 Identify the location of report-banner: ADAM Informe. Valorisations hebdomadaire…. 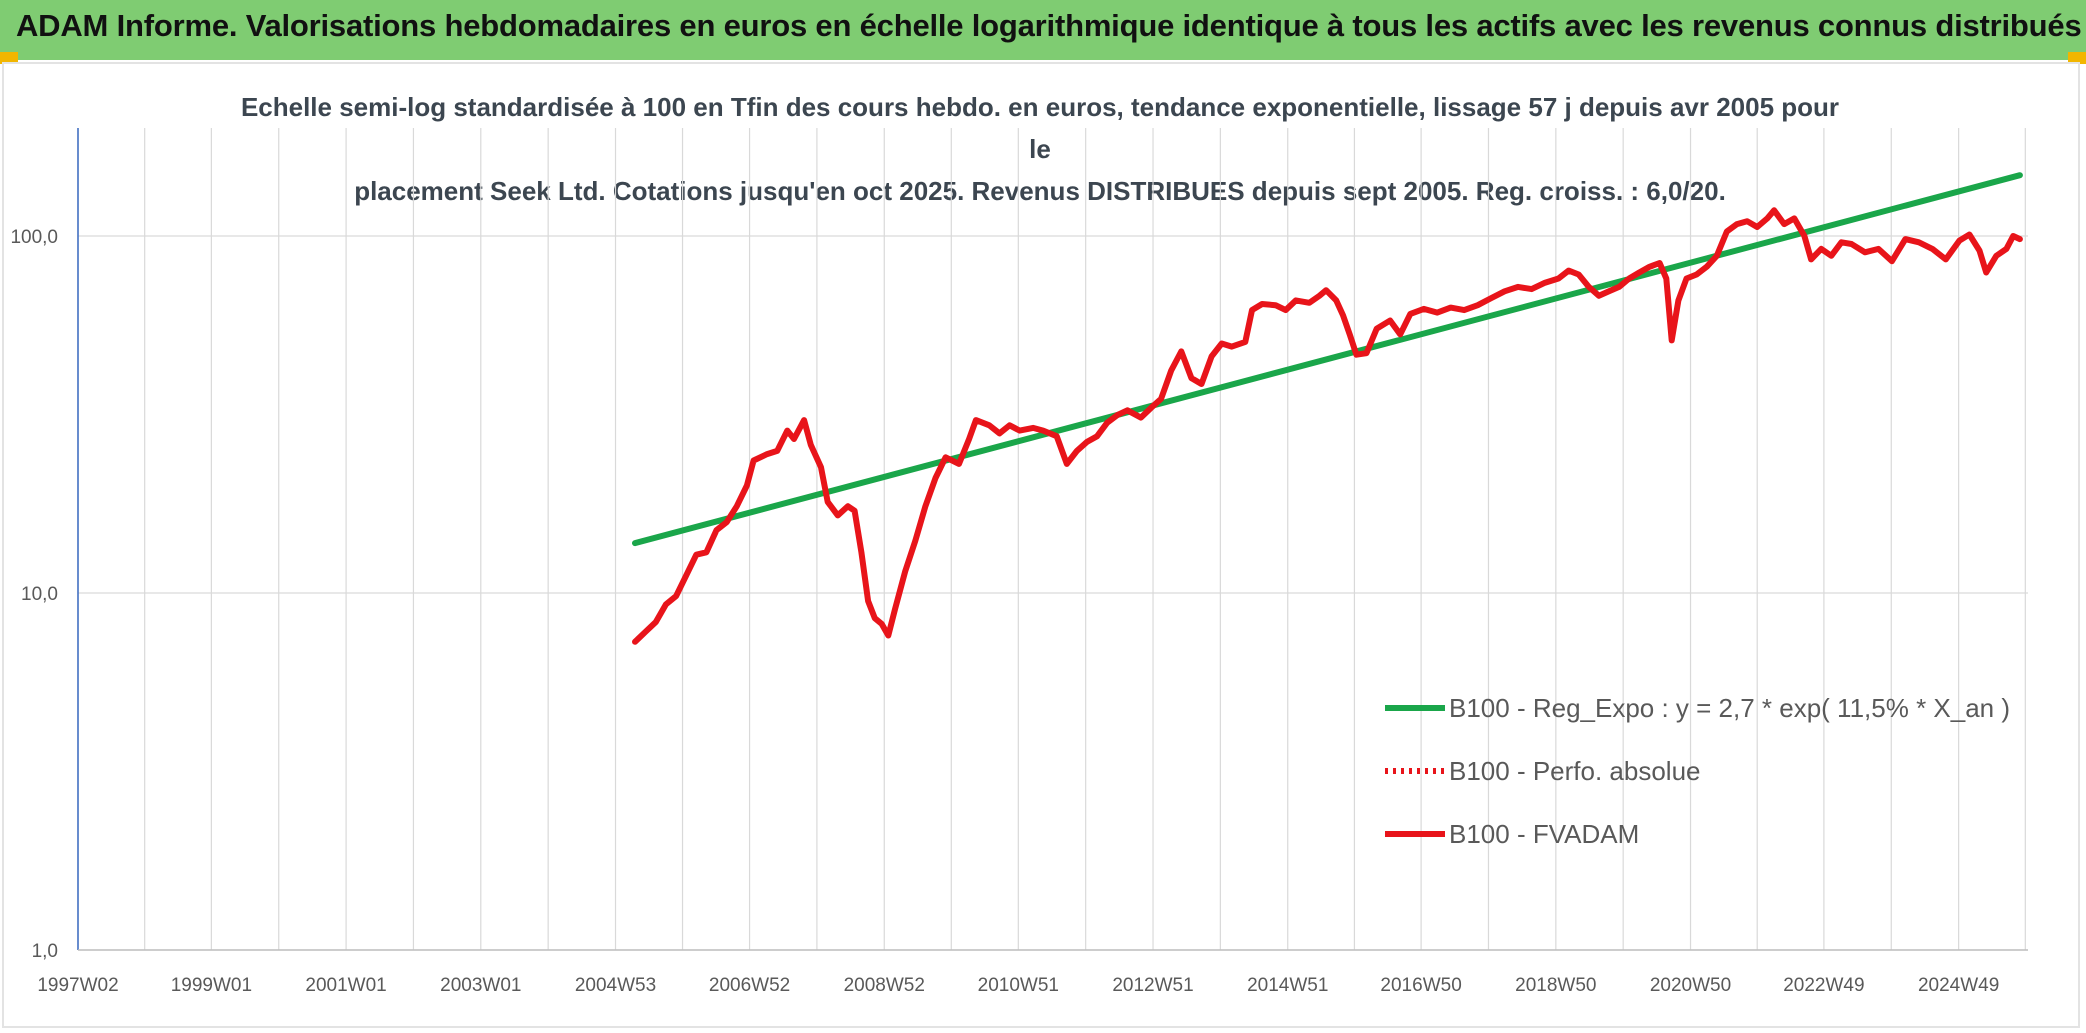
(1043, 30).